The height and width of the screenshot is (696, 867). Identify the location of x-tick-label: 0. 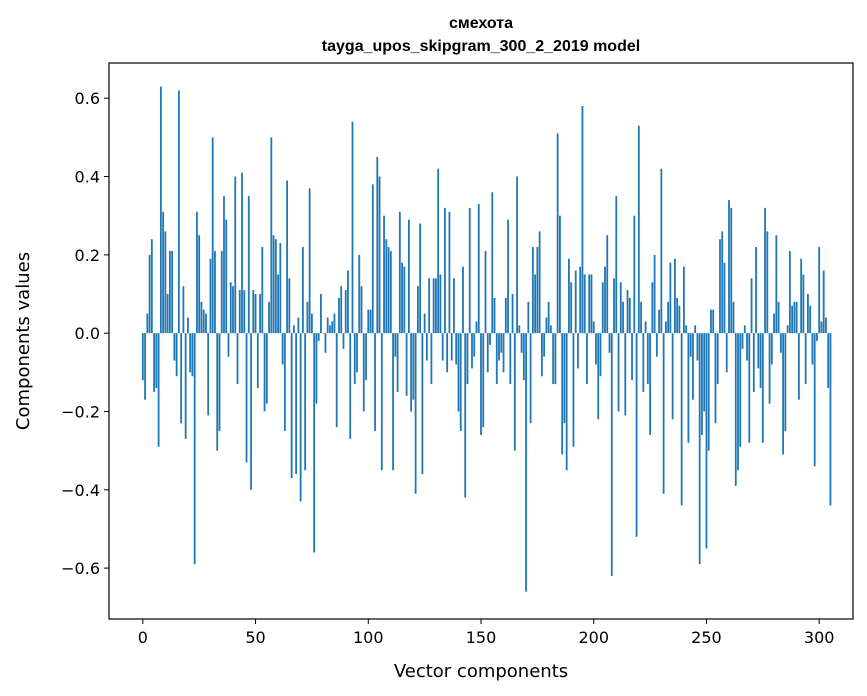
(143, 637).